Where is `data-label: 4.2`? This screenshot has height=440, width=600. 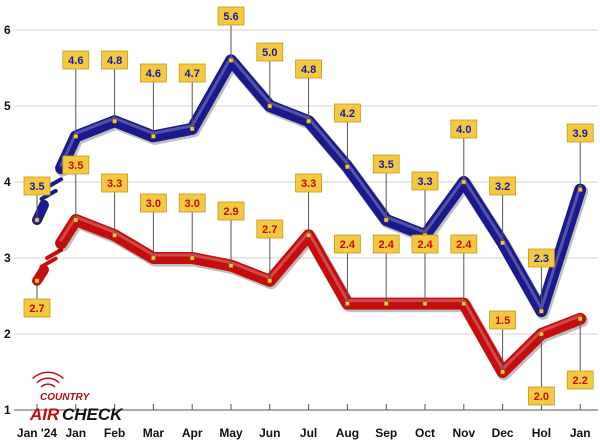 data-label: 4.2 is located at coordinates (347, 114).